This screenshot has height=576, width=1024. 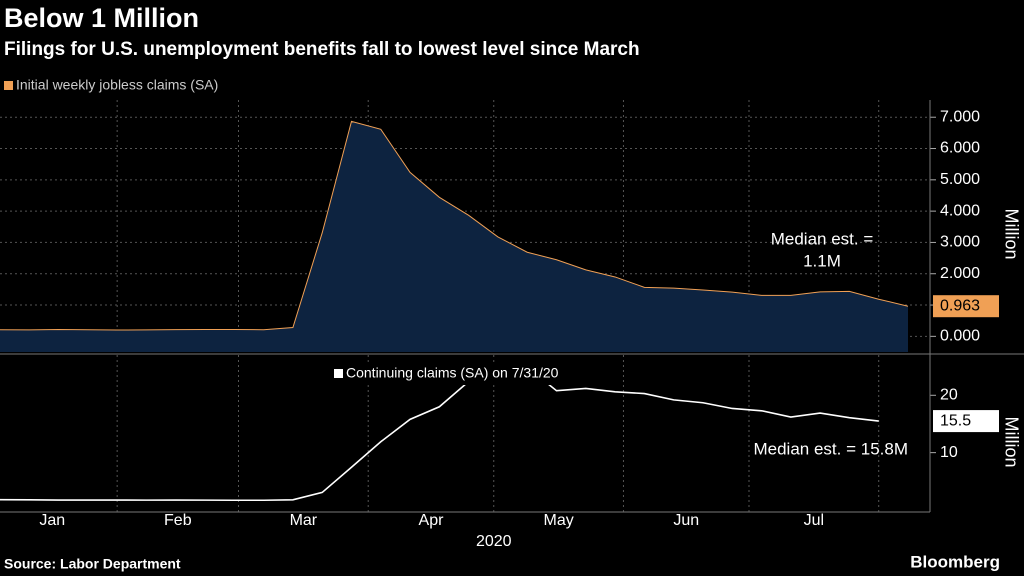 I want to click on chart-title: Below 1 Million, so click(x=101, y=18).